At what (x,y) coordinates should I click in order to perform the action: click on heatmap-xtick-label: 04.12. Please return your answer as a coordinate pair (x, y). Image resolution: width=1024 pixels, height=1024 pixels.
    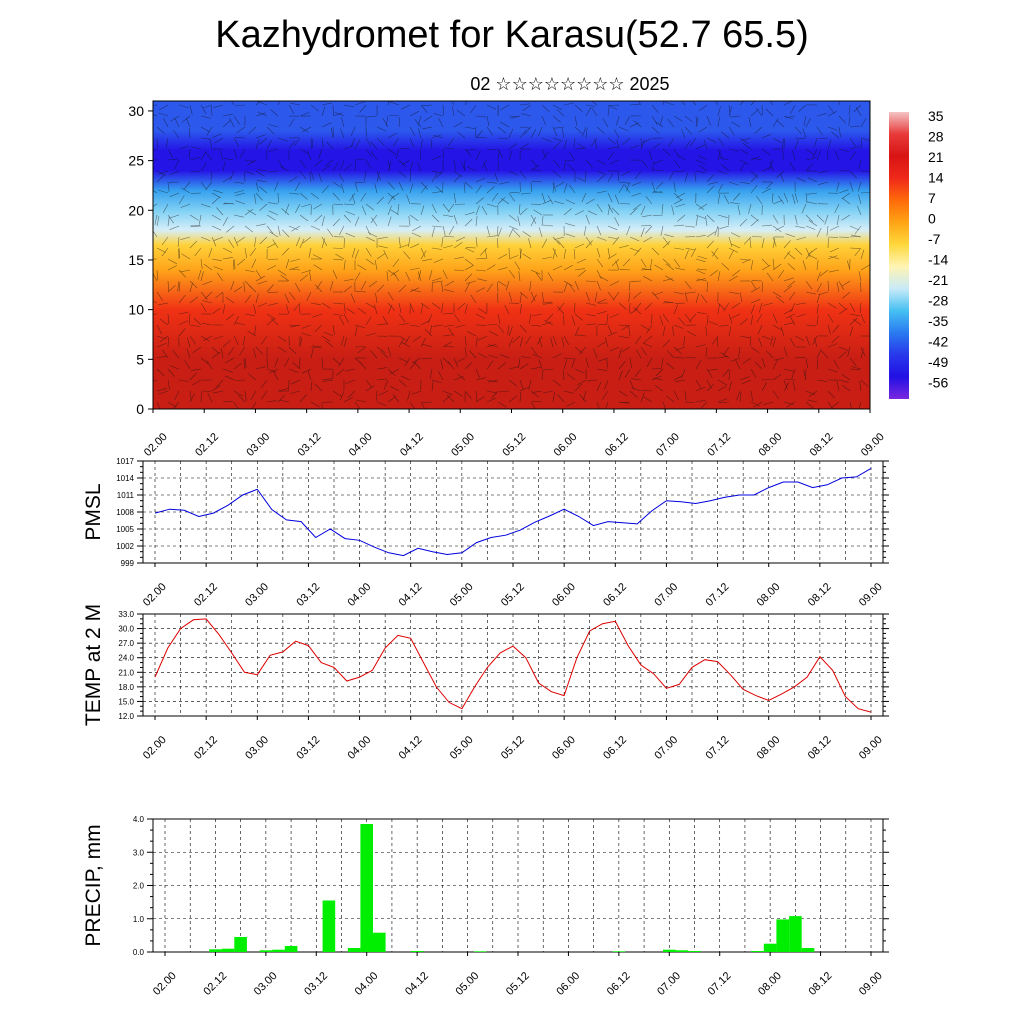
    Looking at the image, I should click on (412, 445).